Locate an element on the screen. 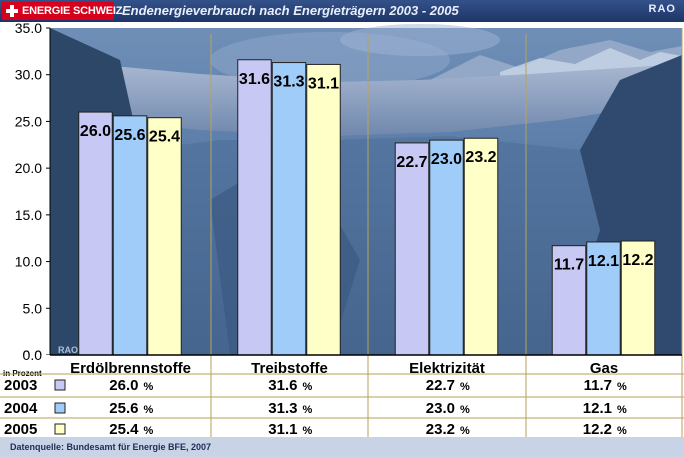  bar-value-label: 23.0 is located at coordinates (446, 159).